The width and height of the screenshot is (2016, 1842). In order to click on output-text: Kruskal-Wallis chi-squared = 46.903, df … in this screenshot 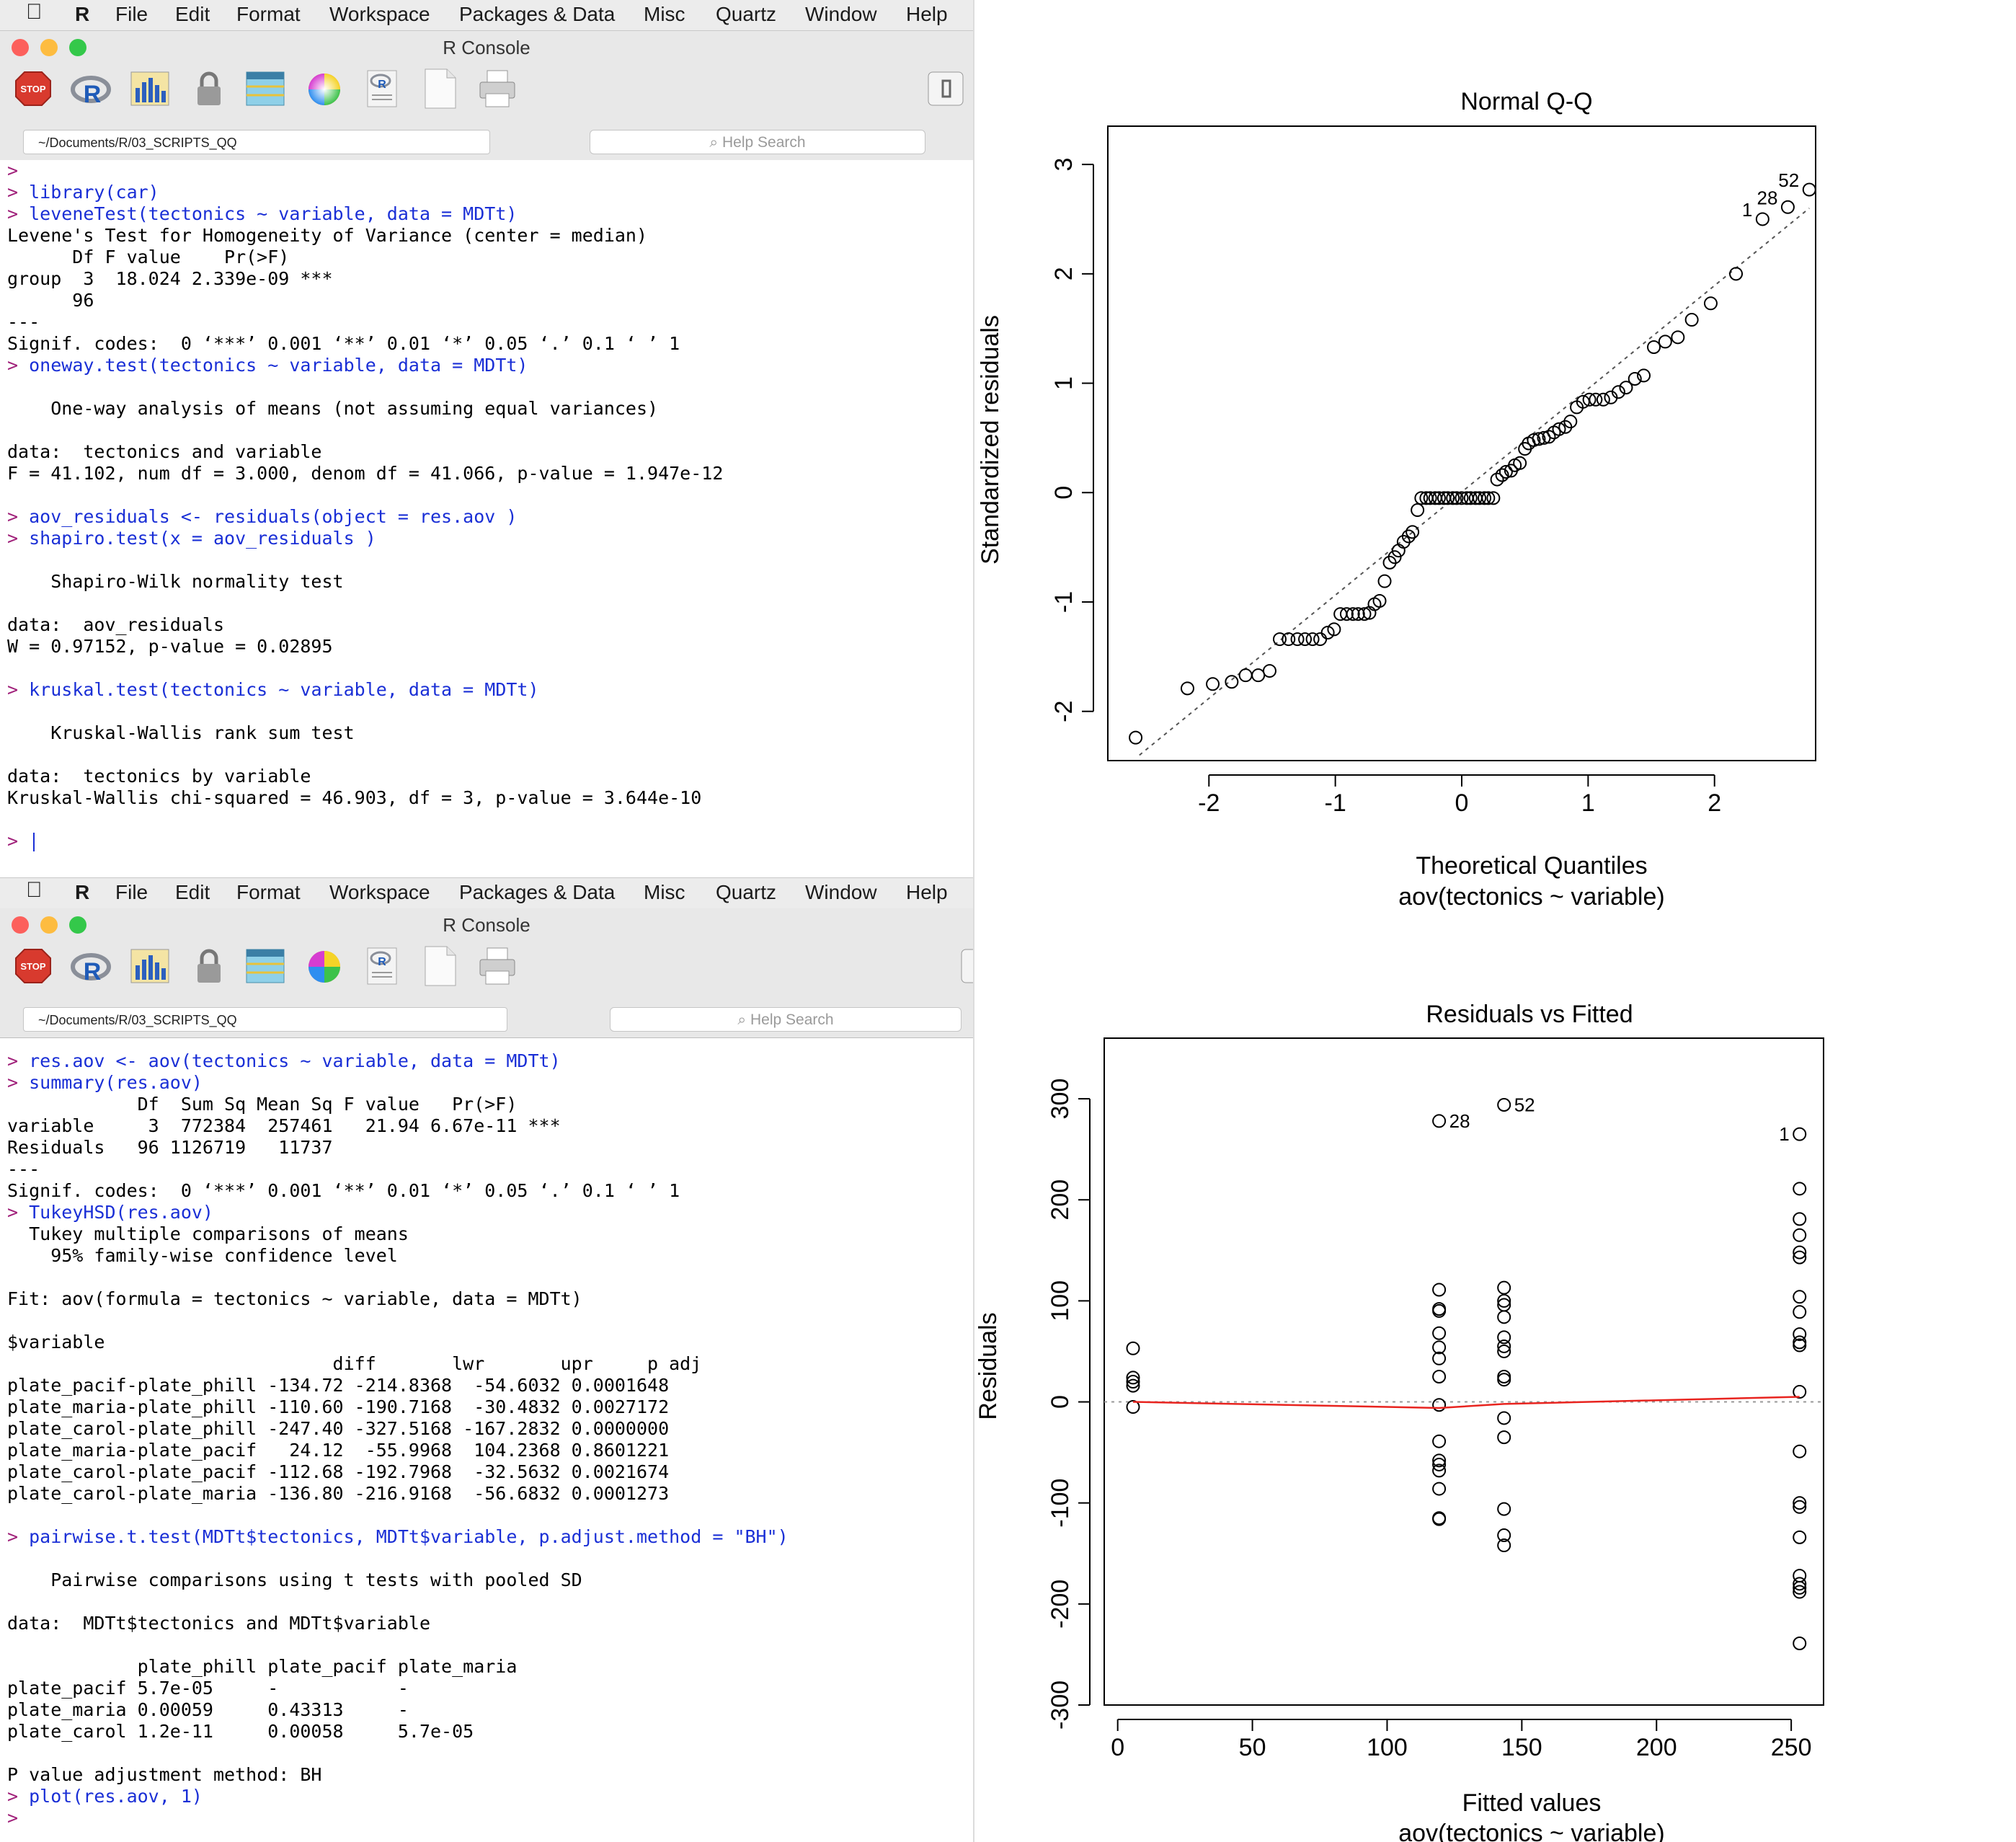, I will do `click(355, 797)`.